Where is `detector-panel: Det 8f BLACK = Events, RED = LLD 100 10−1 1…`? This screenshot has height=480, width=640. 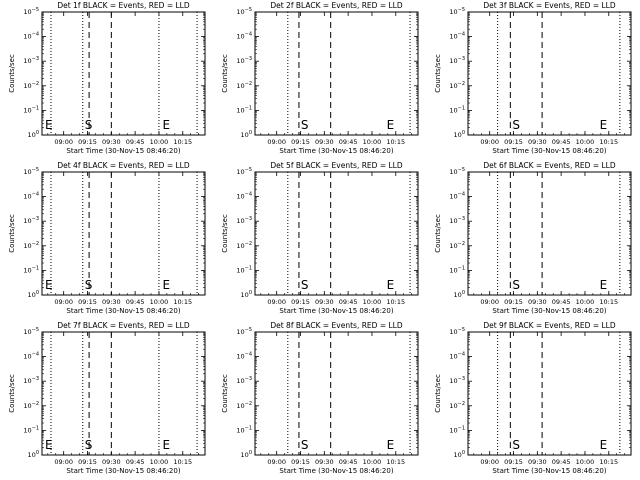
detector-panel: Det 8f BLACK = Events, RED = LLD 100 10−1 1… is located at coordinates (319, 400).